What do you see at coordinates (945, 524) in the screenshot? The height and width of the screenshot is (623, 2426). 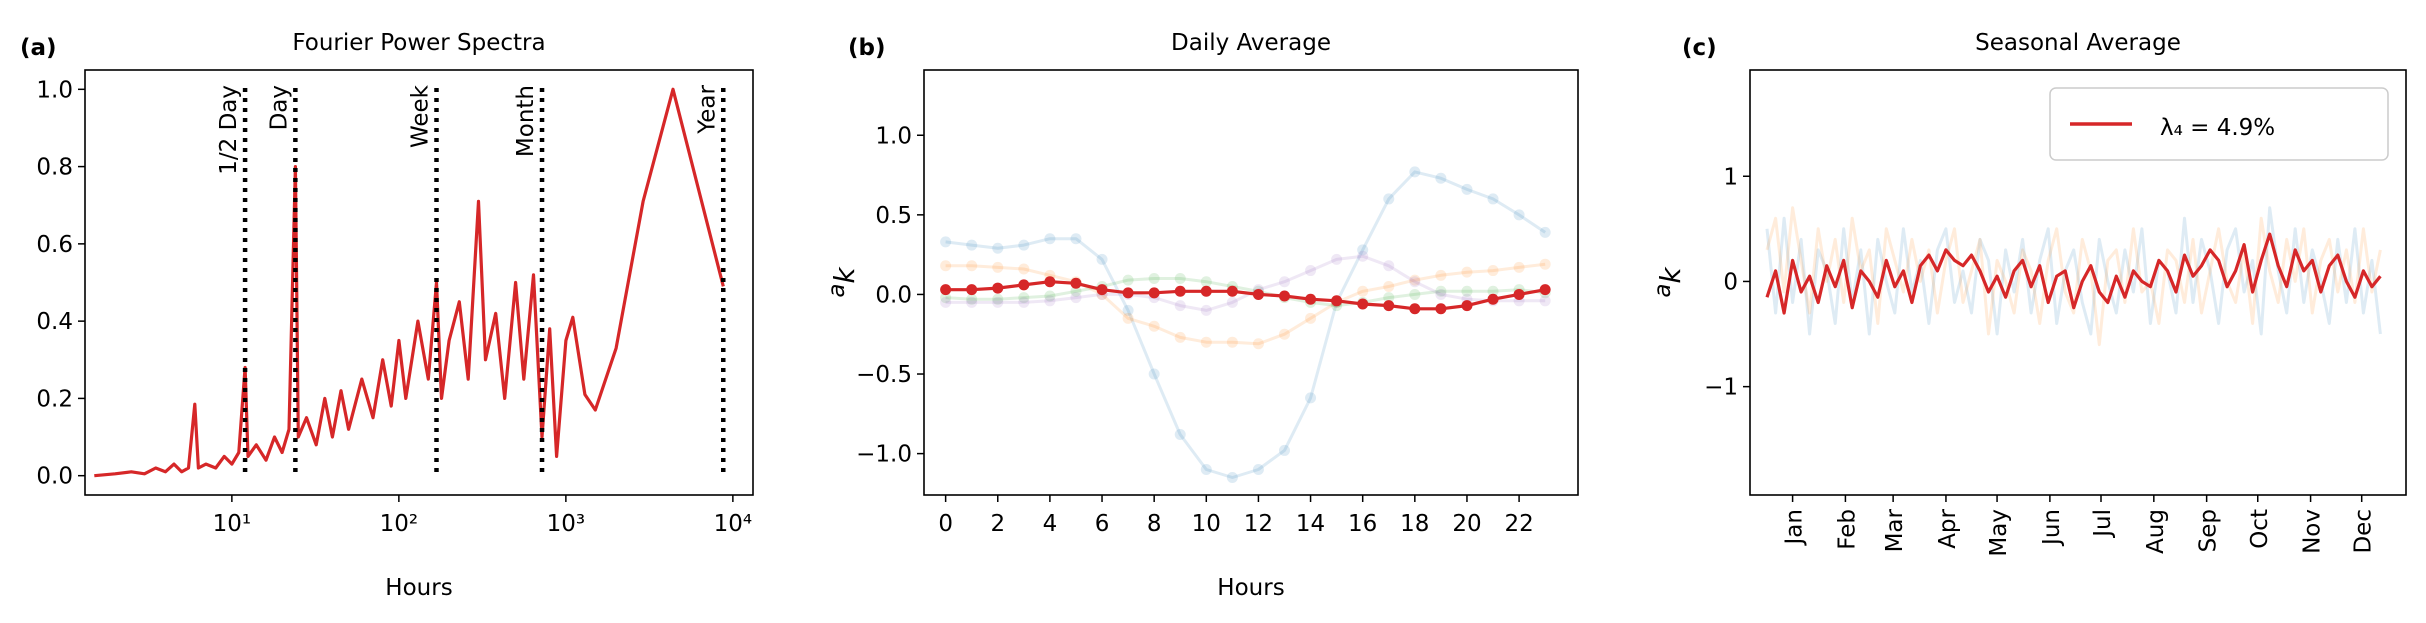 I see `x-tick-label: 0` at bounding box center [945, 524].